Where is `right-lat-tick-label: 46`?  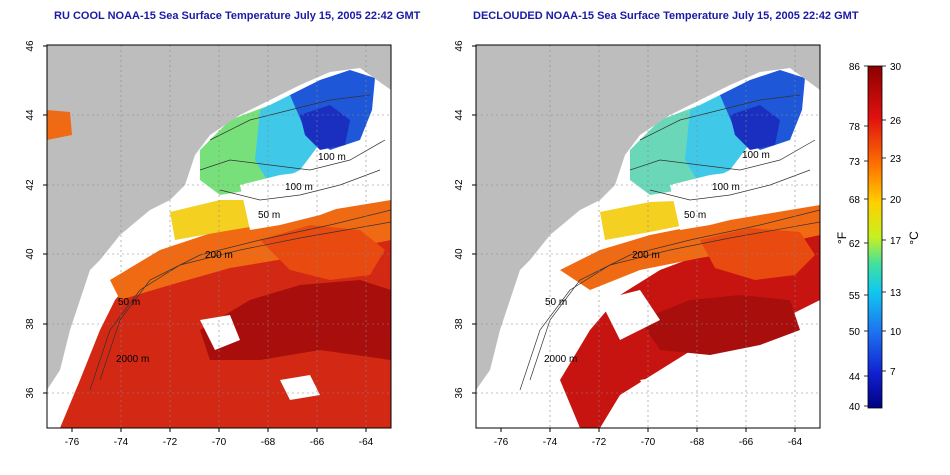
right-lat-tick-label: 46 is located at coordinates (459, 46).